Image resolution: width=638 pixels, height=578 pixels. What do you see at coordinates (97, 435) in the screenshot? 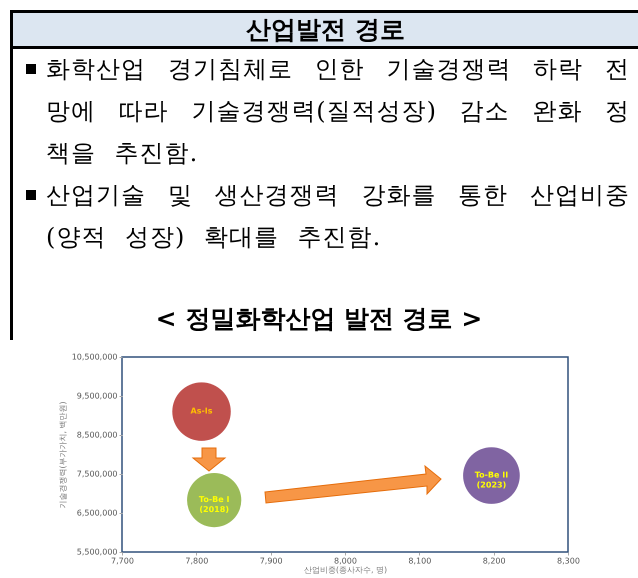
I see `y-tick-label: 8,500,000` at bounding box center [97, 435].